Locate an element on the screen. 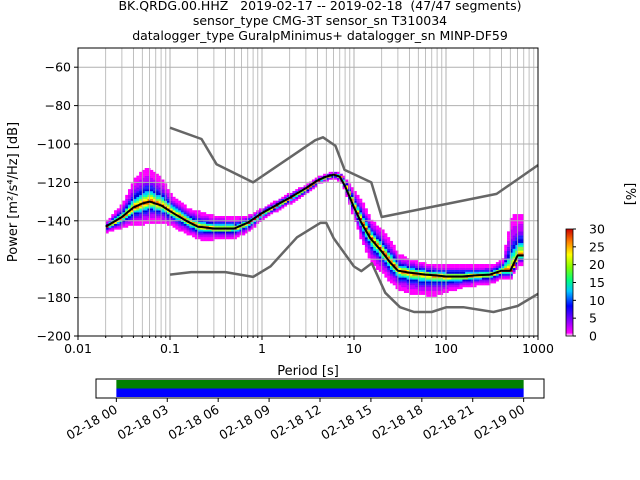 This screenshot has width=640, height=480. x-tick-label: 0.01 is located at coordinates (78, 348).